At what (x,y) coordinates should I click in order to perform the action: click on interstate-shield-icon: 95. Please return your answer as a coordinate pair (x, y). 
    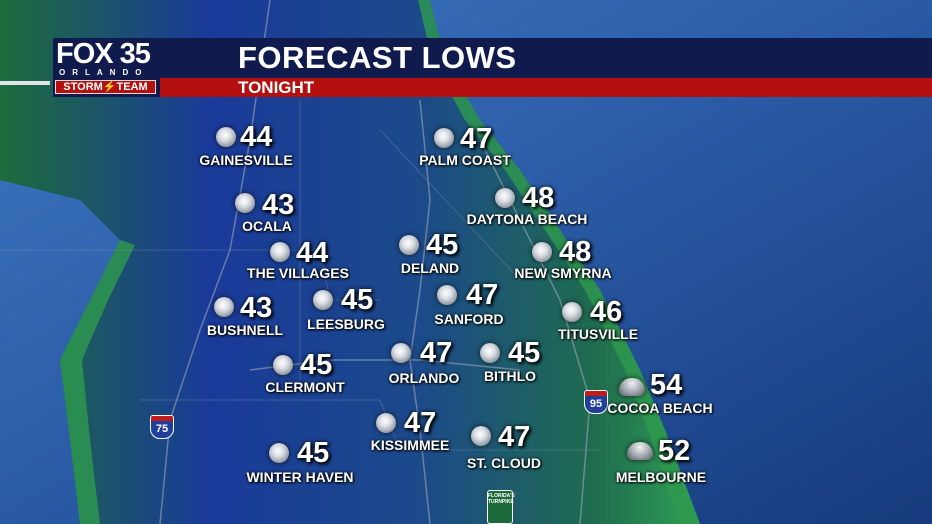
    Looking at the image, I should click on (596, 402).